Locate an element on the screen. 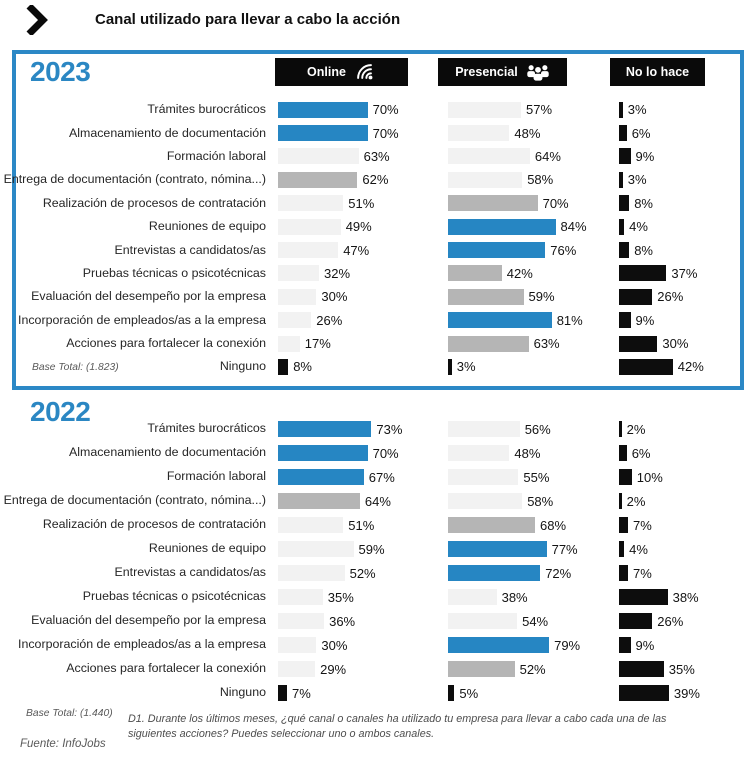 The image size is (752, 759). online-value-label: 47% is located at coordinates (356, 250).